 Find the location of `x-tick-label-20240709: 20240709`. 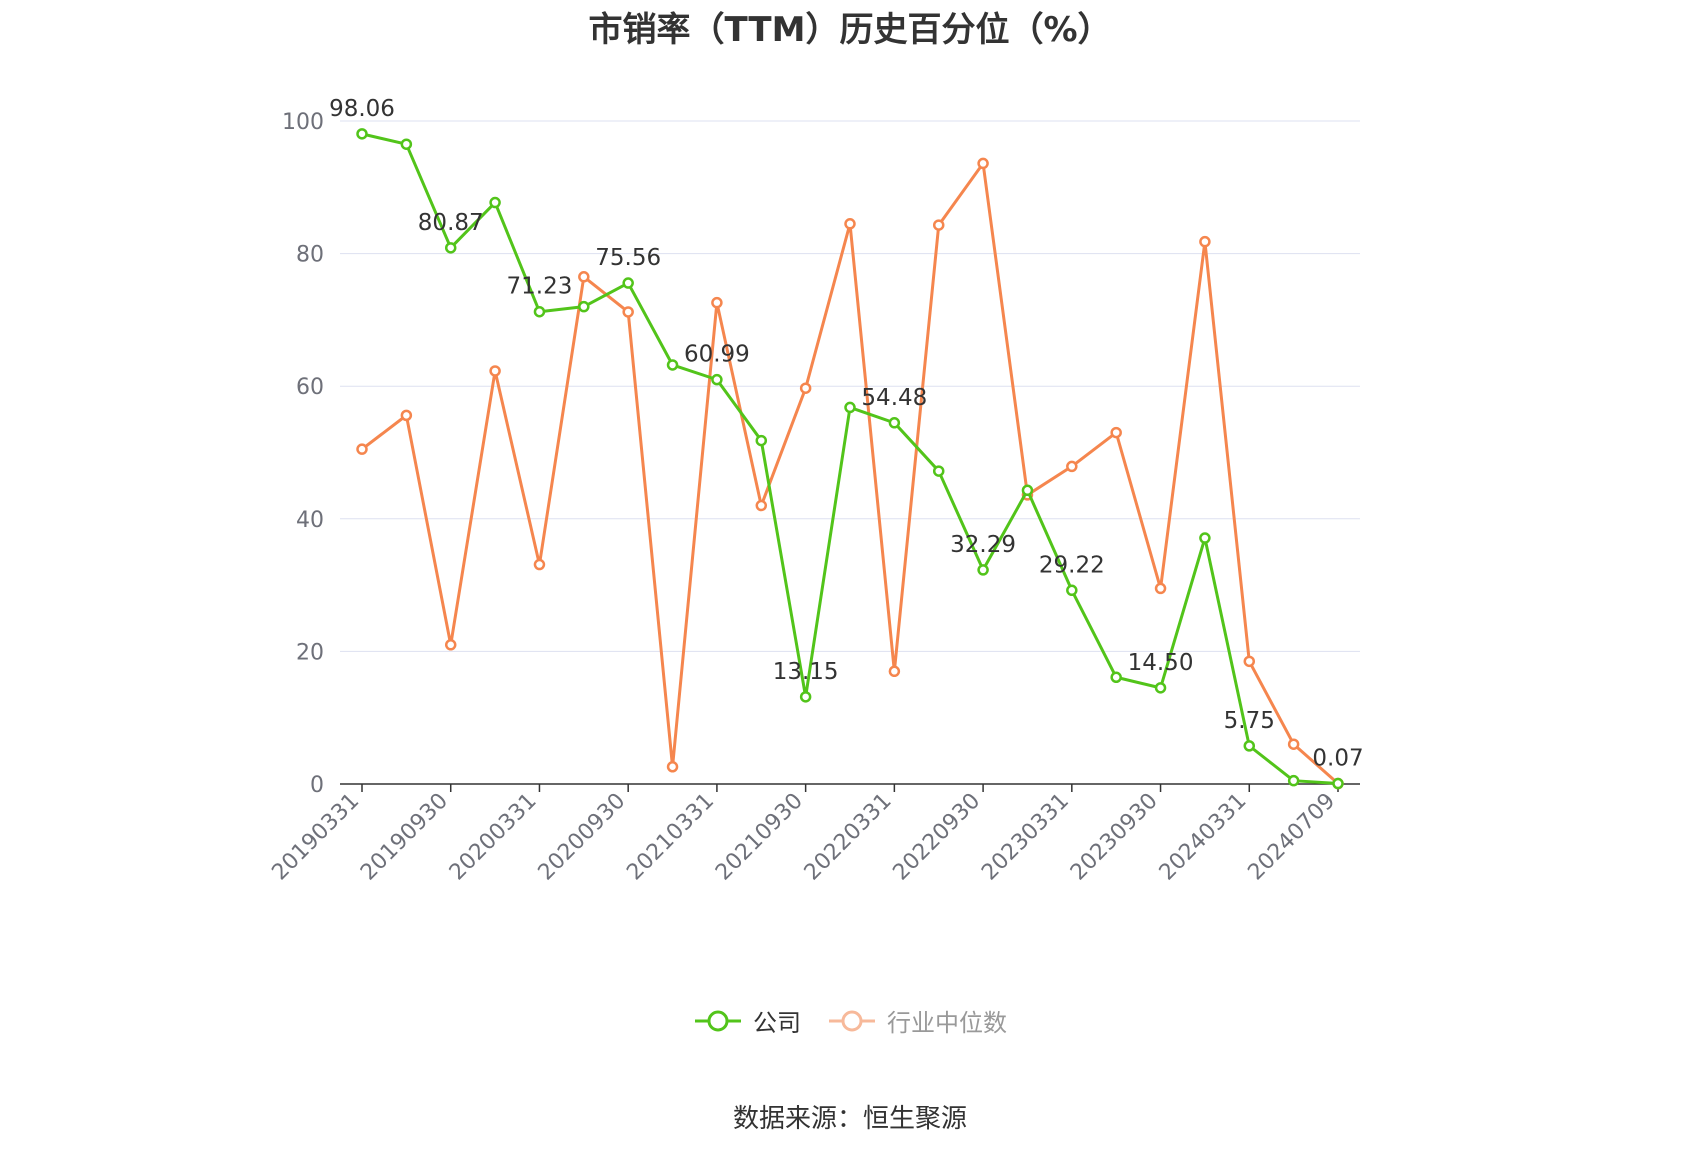

x-tick-label-20240709: 20240709 is located at coordinates (1291, 837).